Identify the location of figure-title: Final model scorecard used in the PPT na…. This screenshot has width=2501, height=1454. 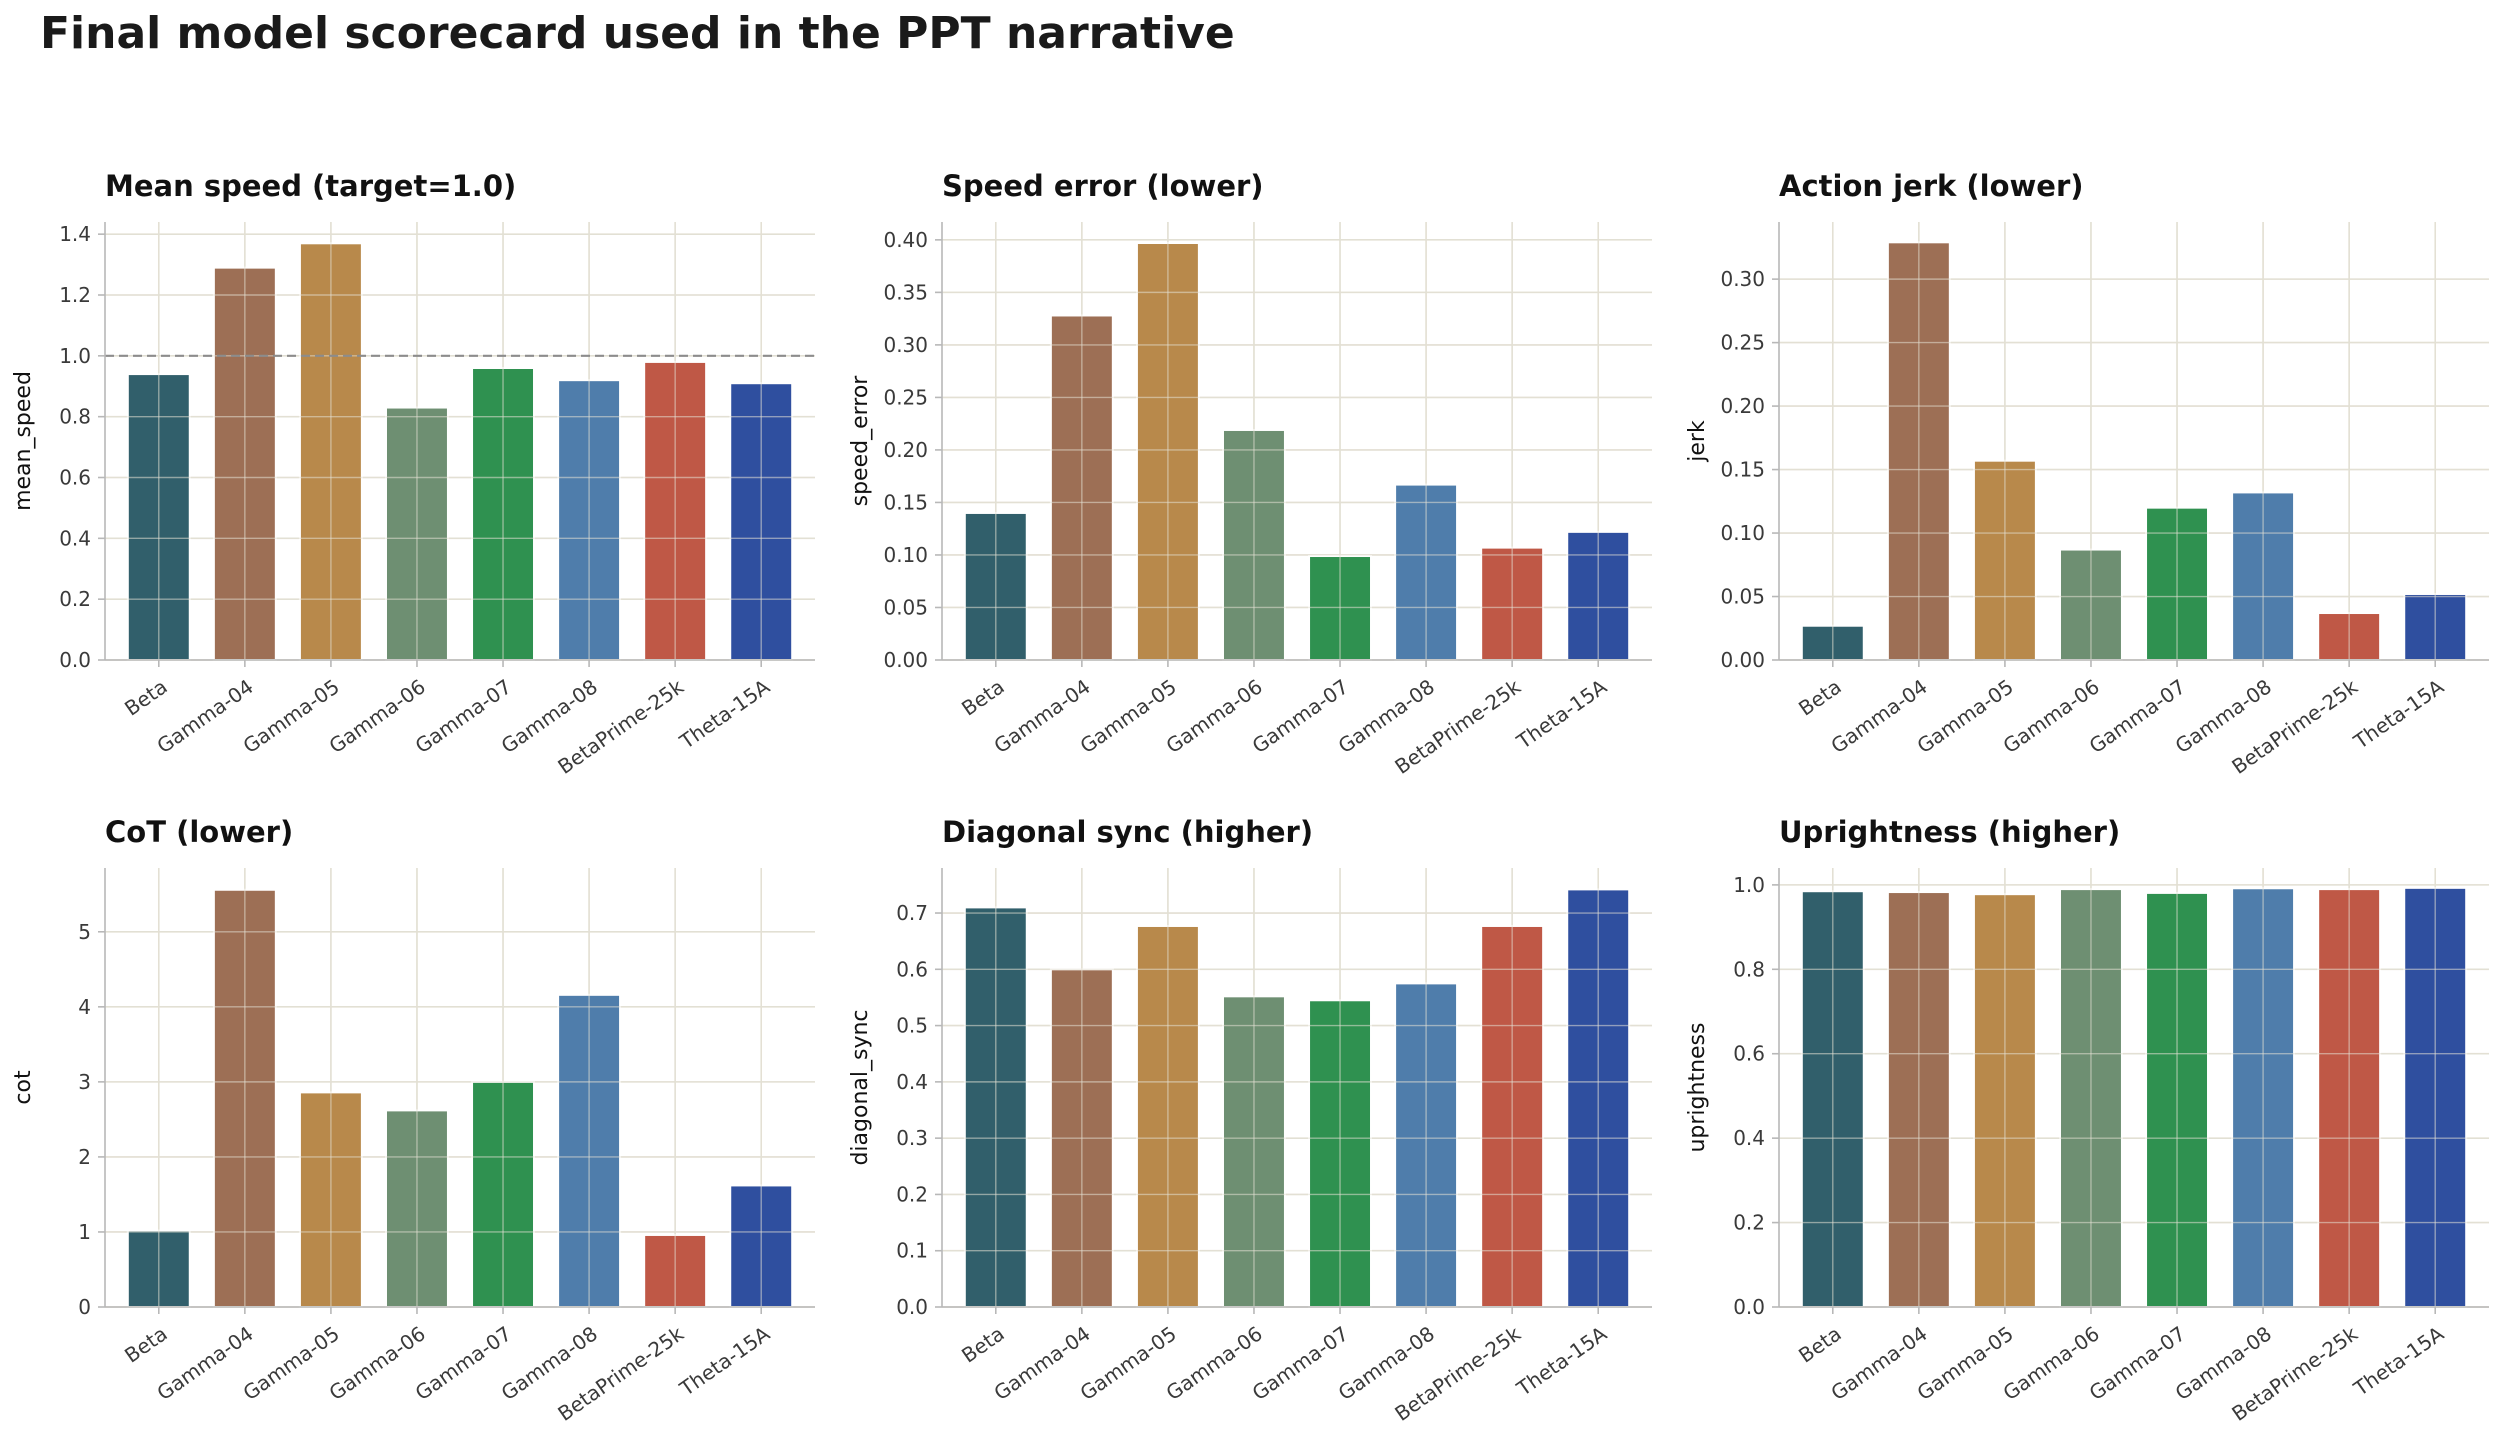
(637, 33).